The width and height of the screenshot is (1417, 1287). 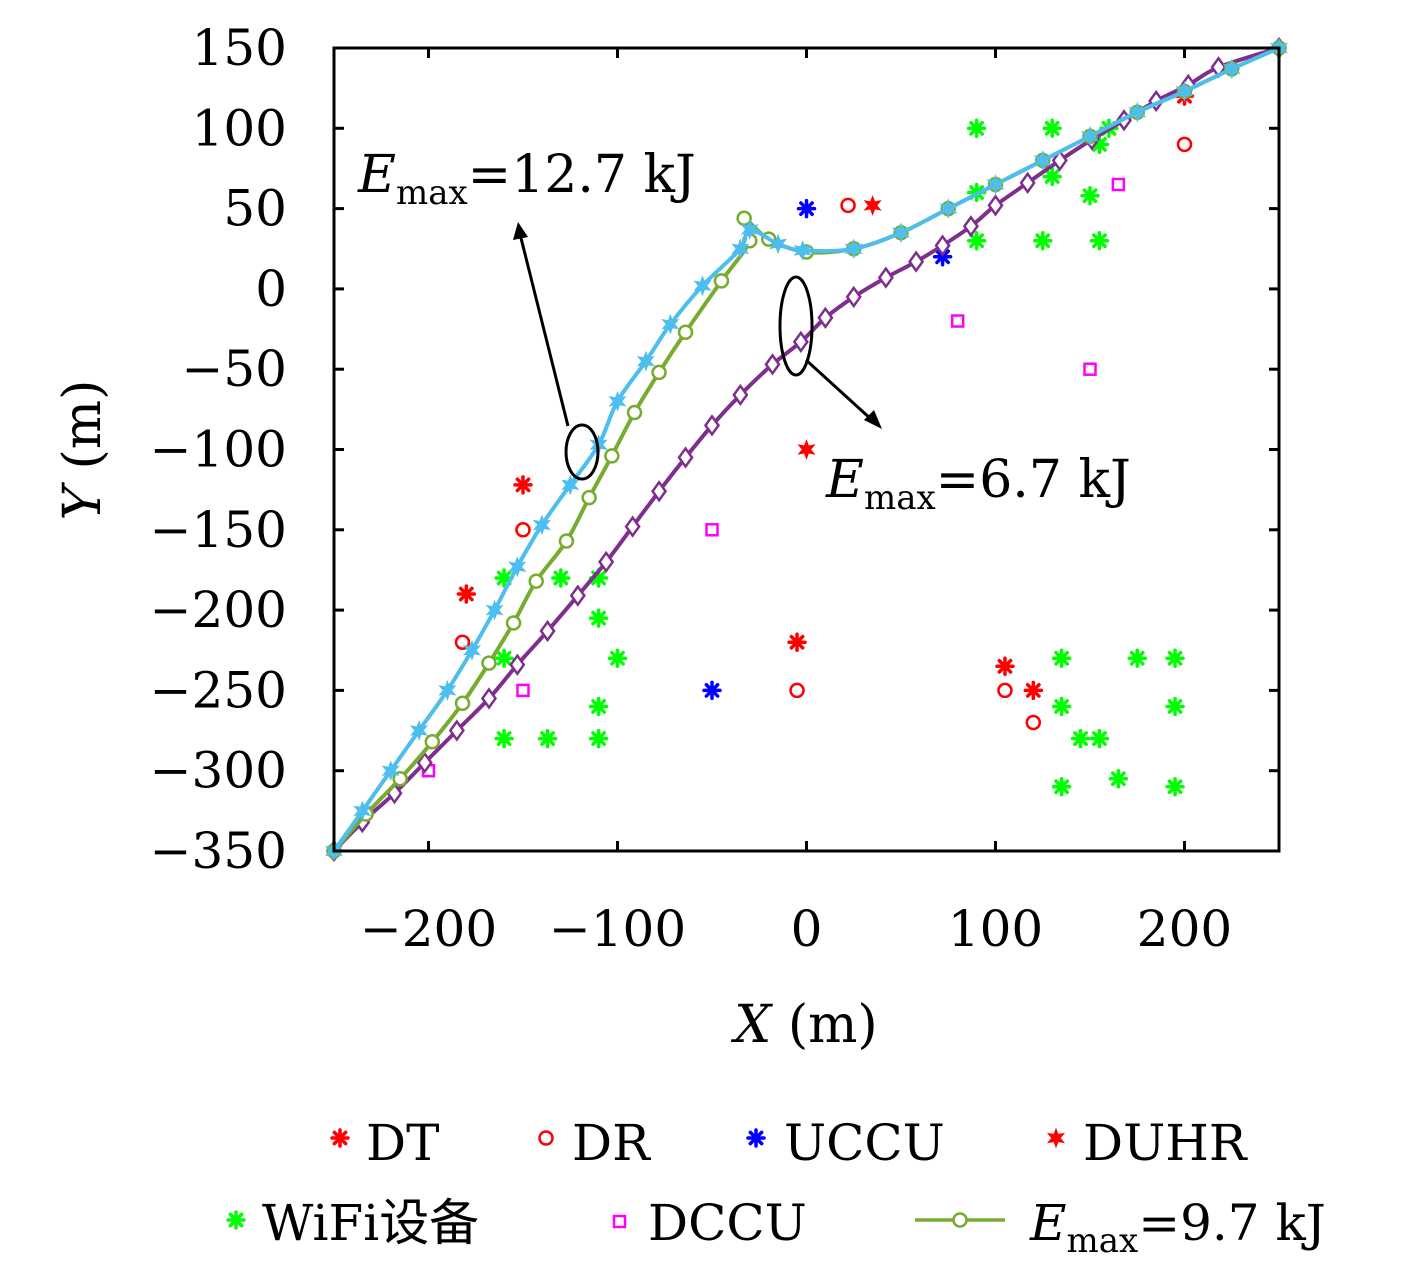 I want to click on x-tick-label: 0, so click(x=807, y=929).